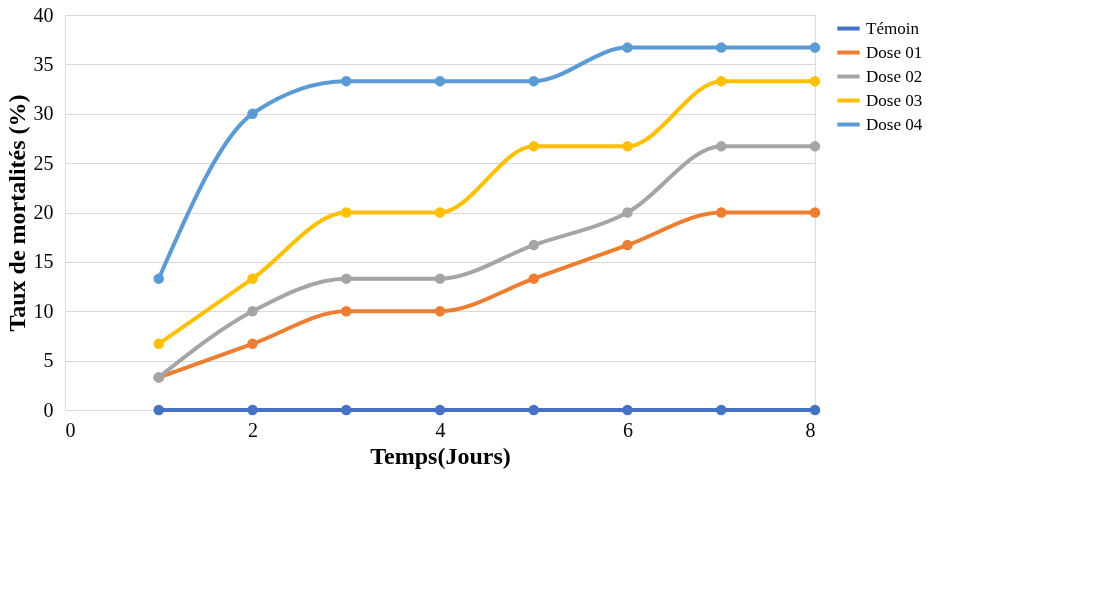 Image resolution: width=1097 pixels, height=603 pixels. I want to click on legend-label: Témoin, so click(893, 28).